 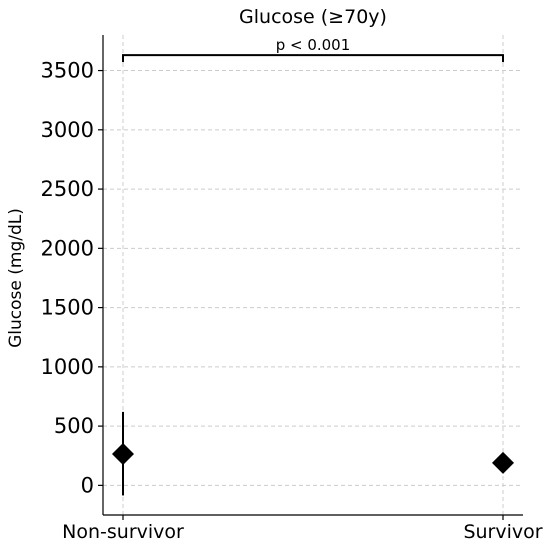 I want to click on y-tick-label: 3000, so click(x=67, y=130).